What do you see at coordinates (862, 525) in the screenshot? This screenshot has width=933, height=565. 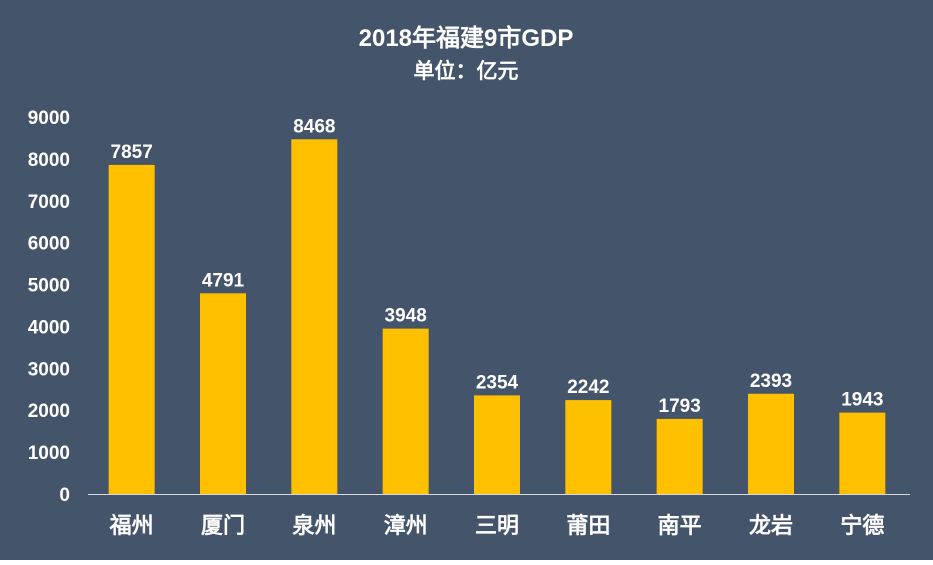 I see `x-tick-label: 宁德` at bounding box center [862, 525].